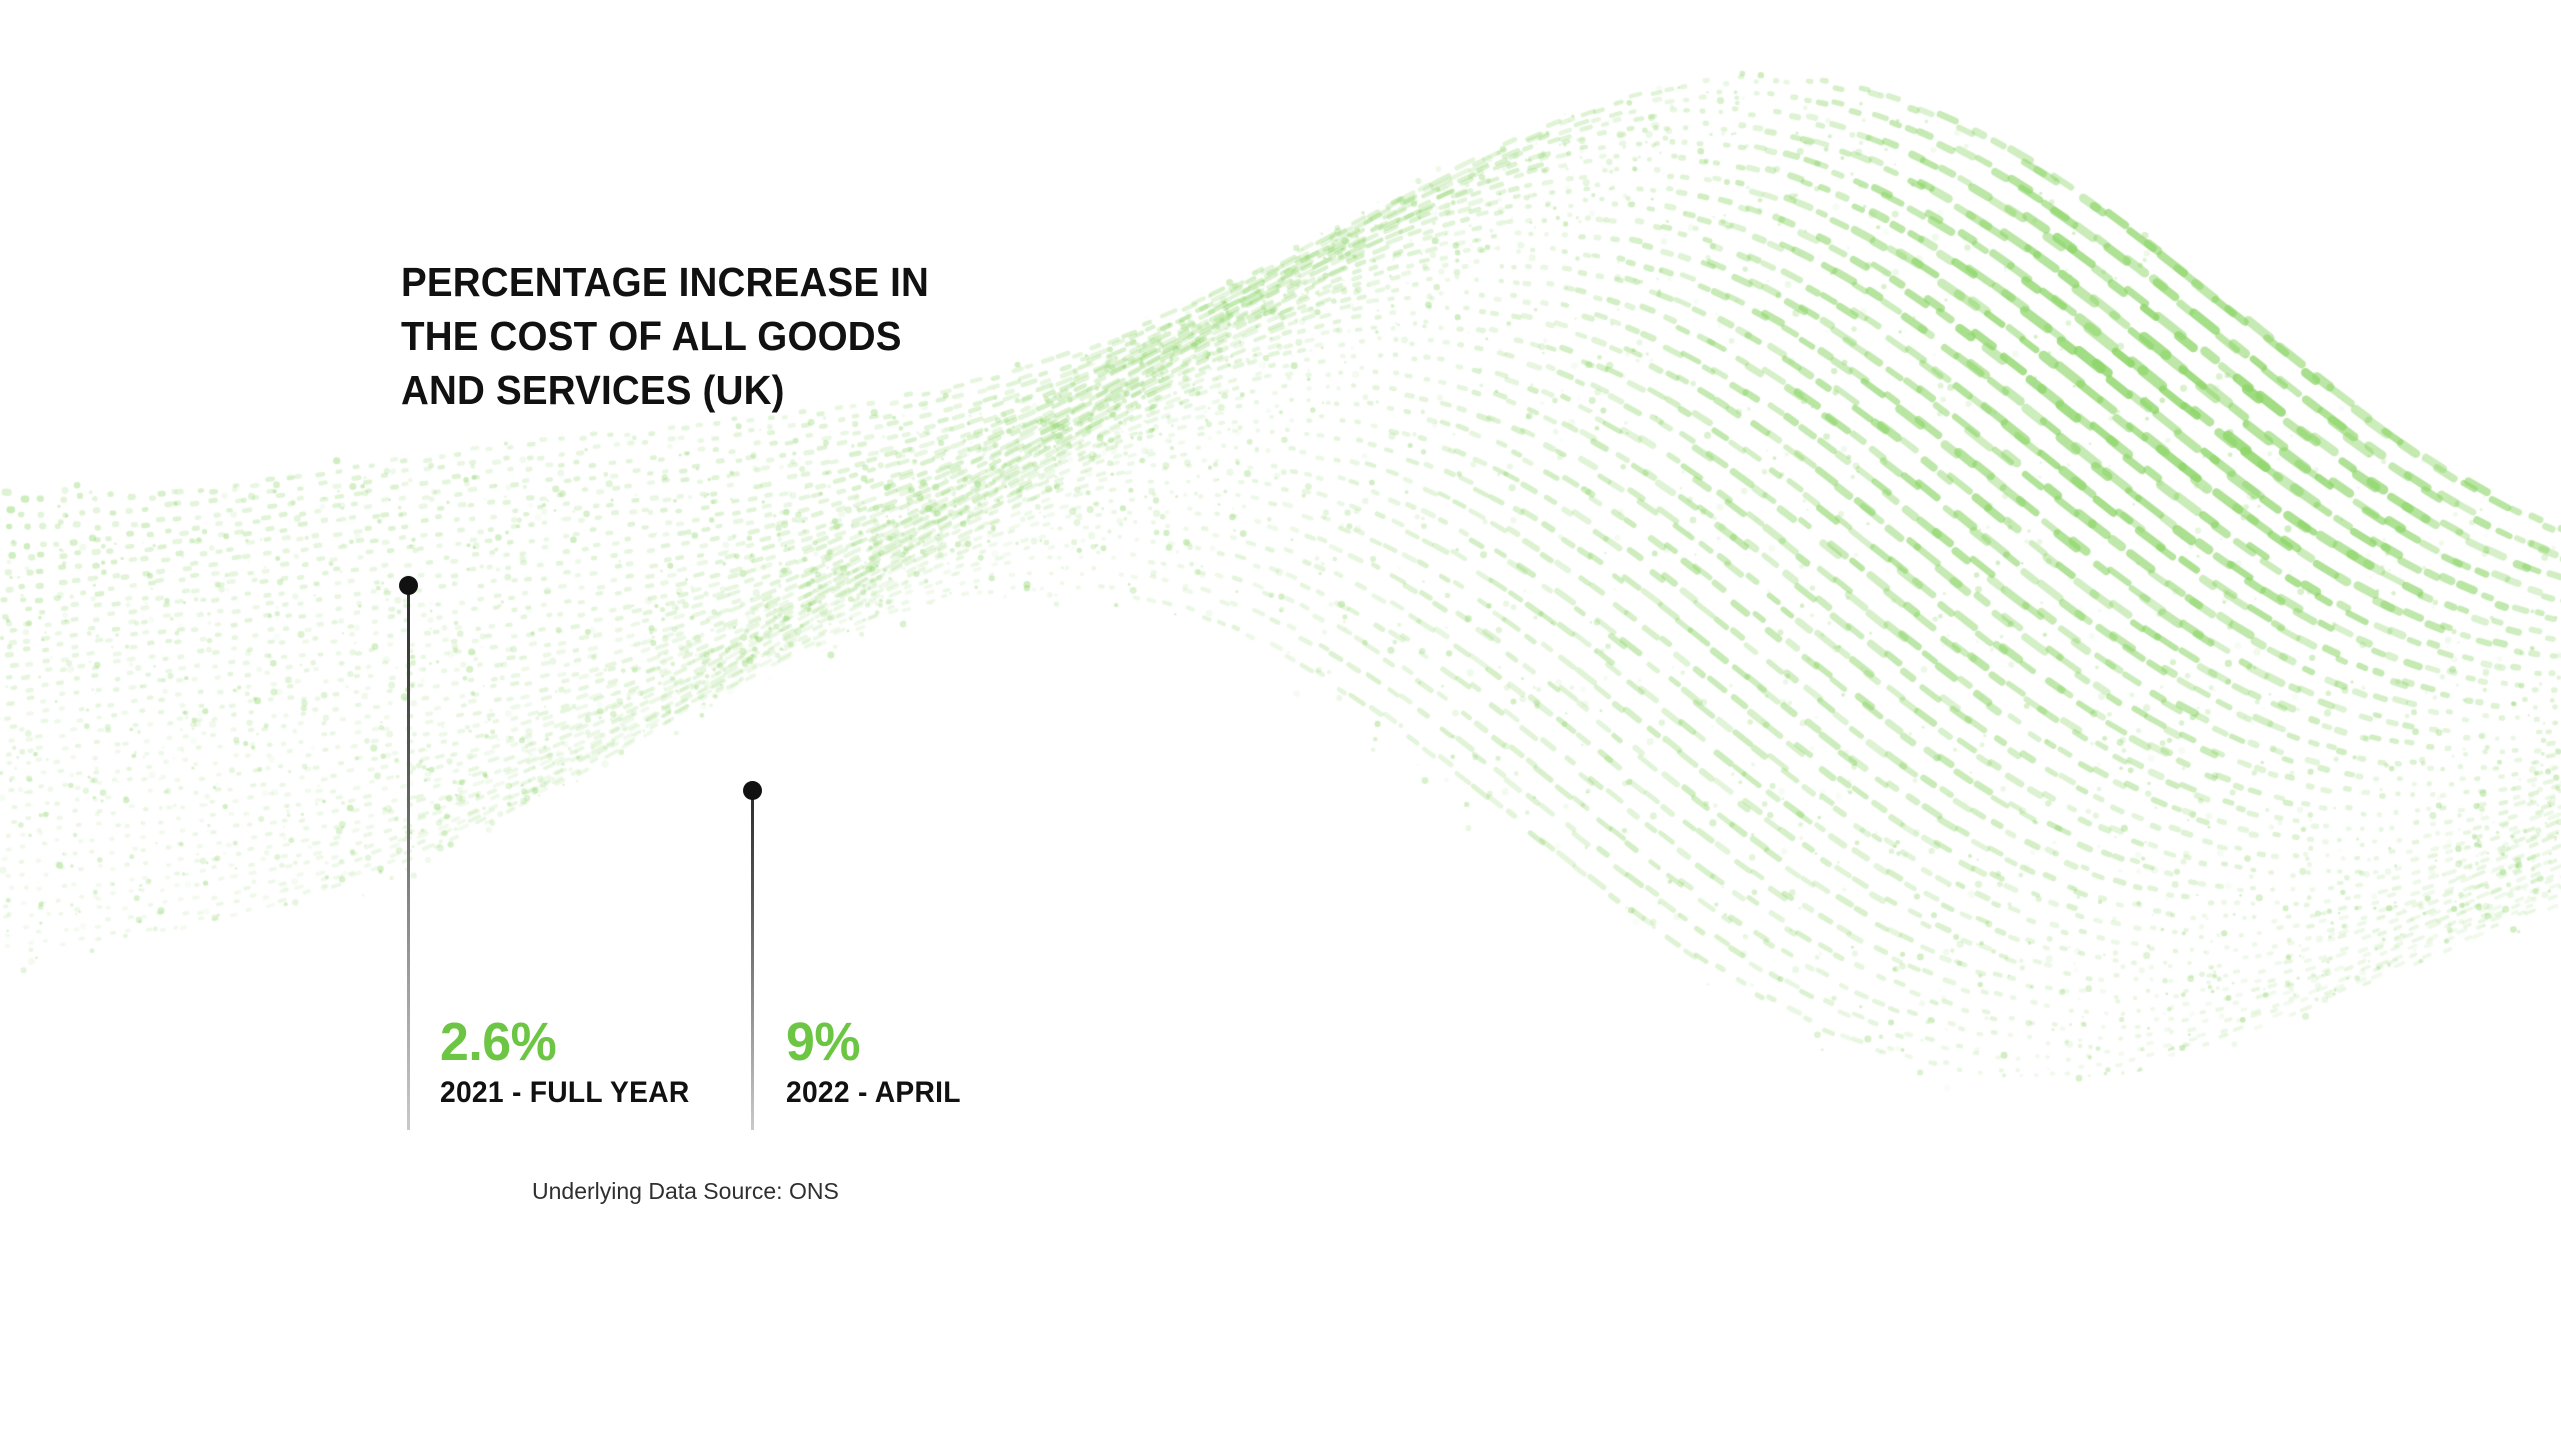 Image resolution: width=2561 pixels, height=1441 pixels. What do you see at coordinates (685, 1191) in the screenshot?
I see `data-source-note: Underlying Data Source: ONS` at bounding box center [685, 1191].